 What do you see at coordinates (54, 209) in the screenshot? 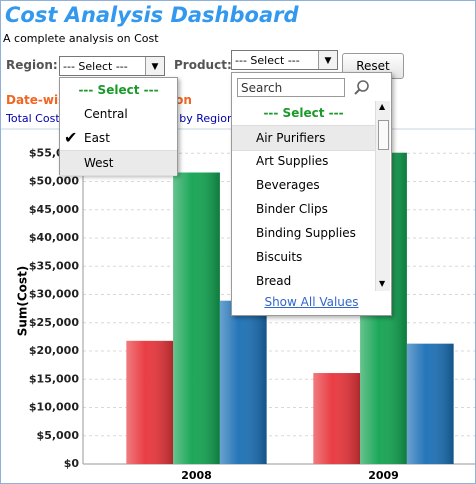
I see `y-tick-label: $45,000` at bounding box center [54, 209].